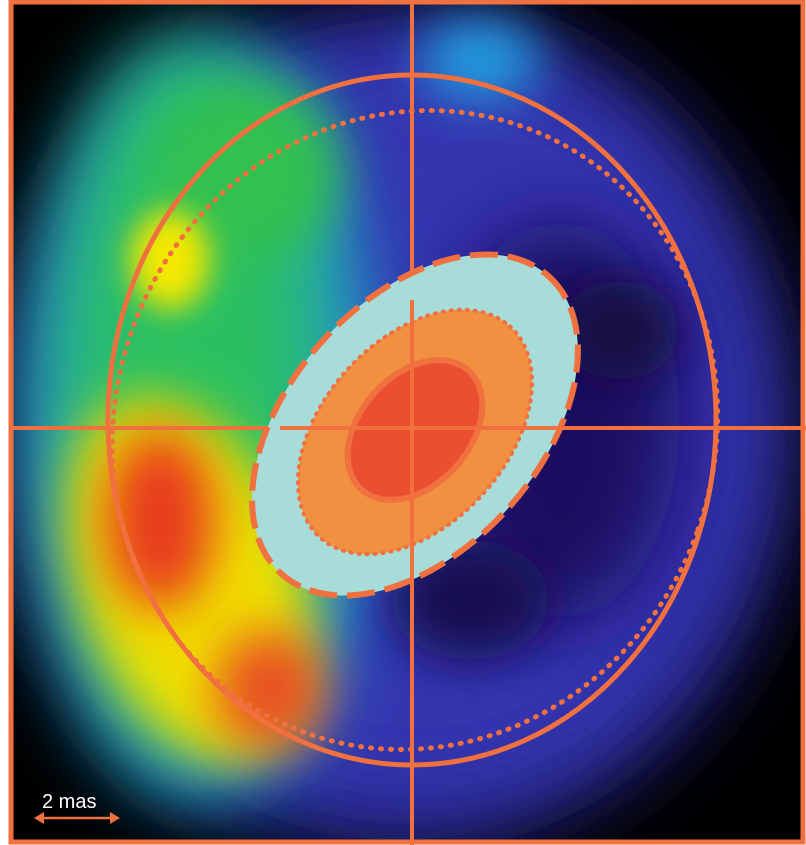 The height and width of the screenshot is (845, 806). Describe the element at coordinates (77, 818) in the screenshot. I see `scale-arrows` at that location.